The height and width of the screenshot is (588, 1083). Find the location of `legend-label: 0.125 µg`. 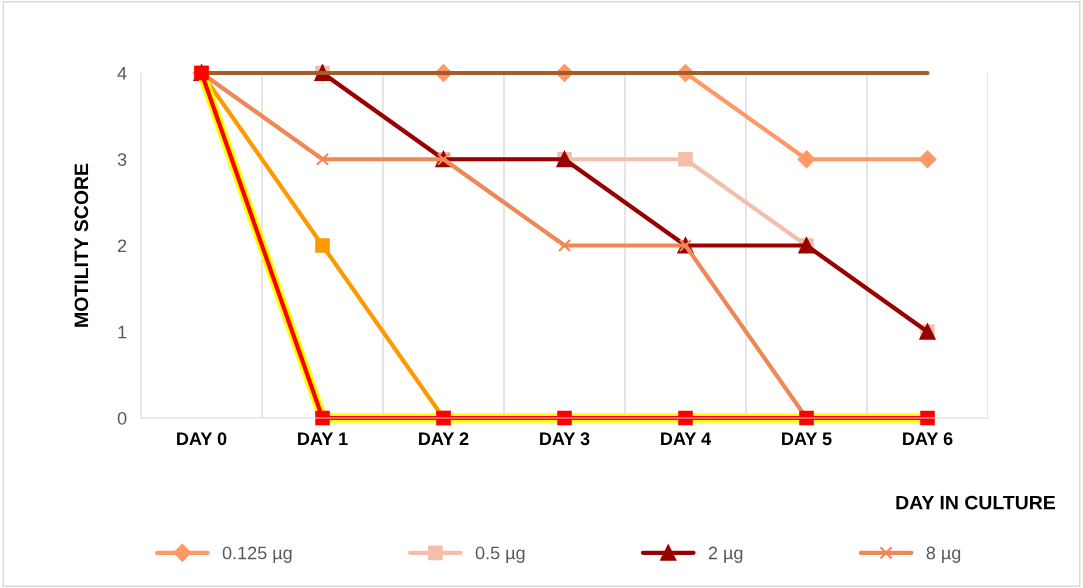

legend-label: 0.125 µg is located at coordinates (257, 554).